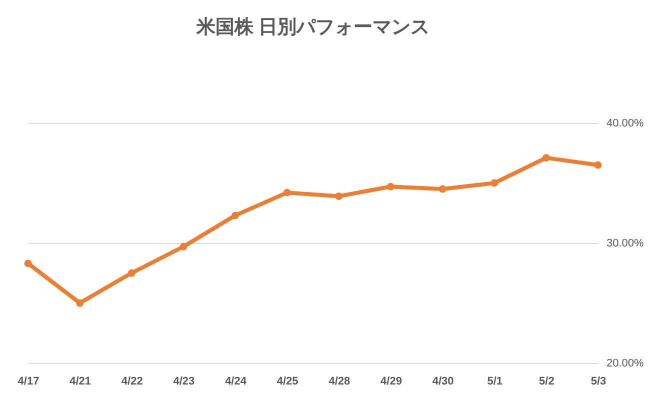 The height and width of the screenshot is (398, 659). I want to click on x-tick-label: 4/30, so click(443, 382).